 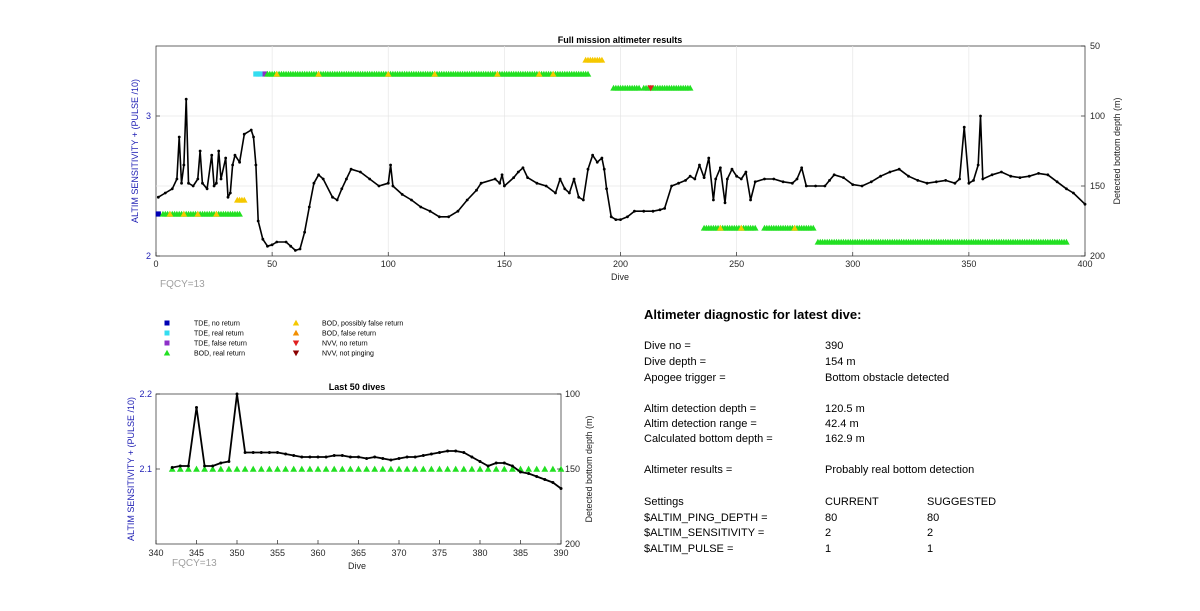 What do you see at coordinates (706, 518) in the screenshot?
I see `ping-depth-label: $ALTIM_PING_DEPTH =` at bounding box center [706, 518].